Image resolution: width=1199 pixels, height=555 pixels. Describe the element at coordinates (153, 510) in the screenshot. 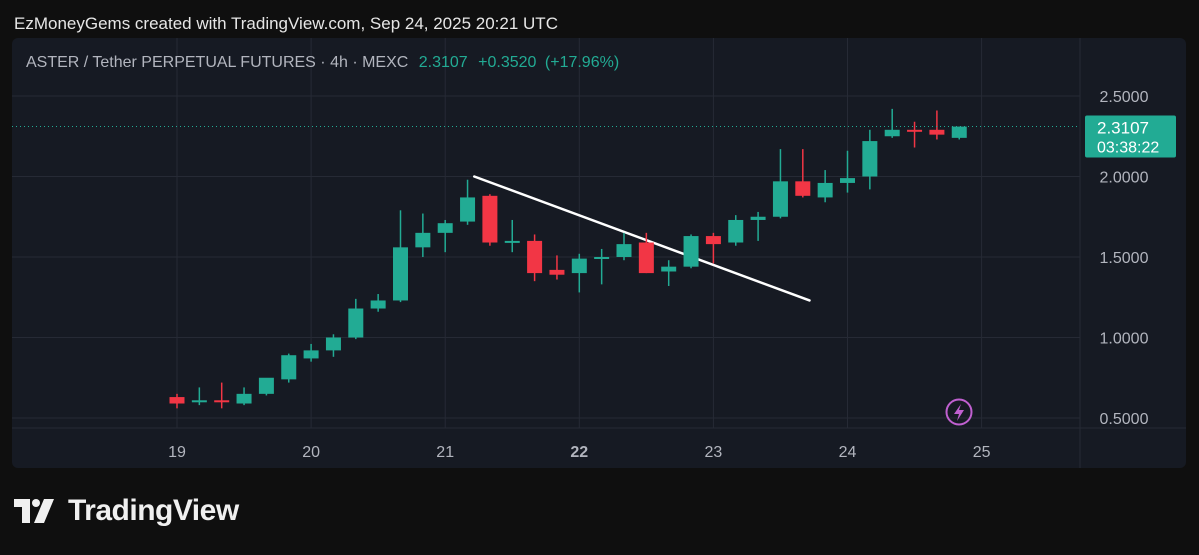

I see `tradingview-wordmark: TradingView` at that location.